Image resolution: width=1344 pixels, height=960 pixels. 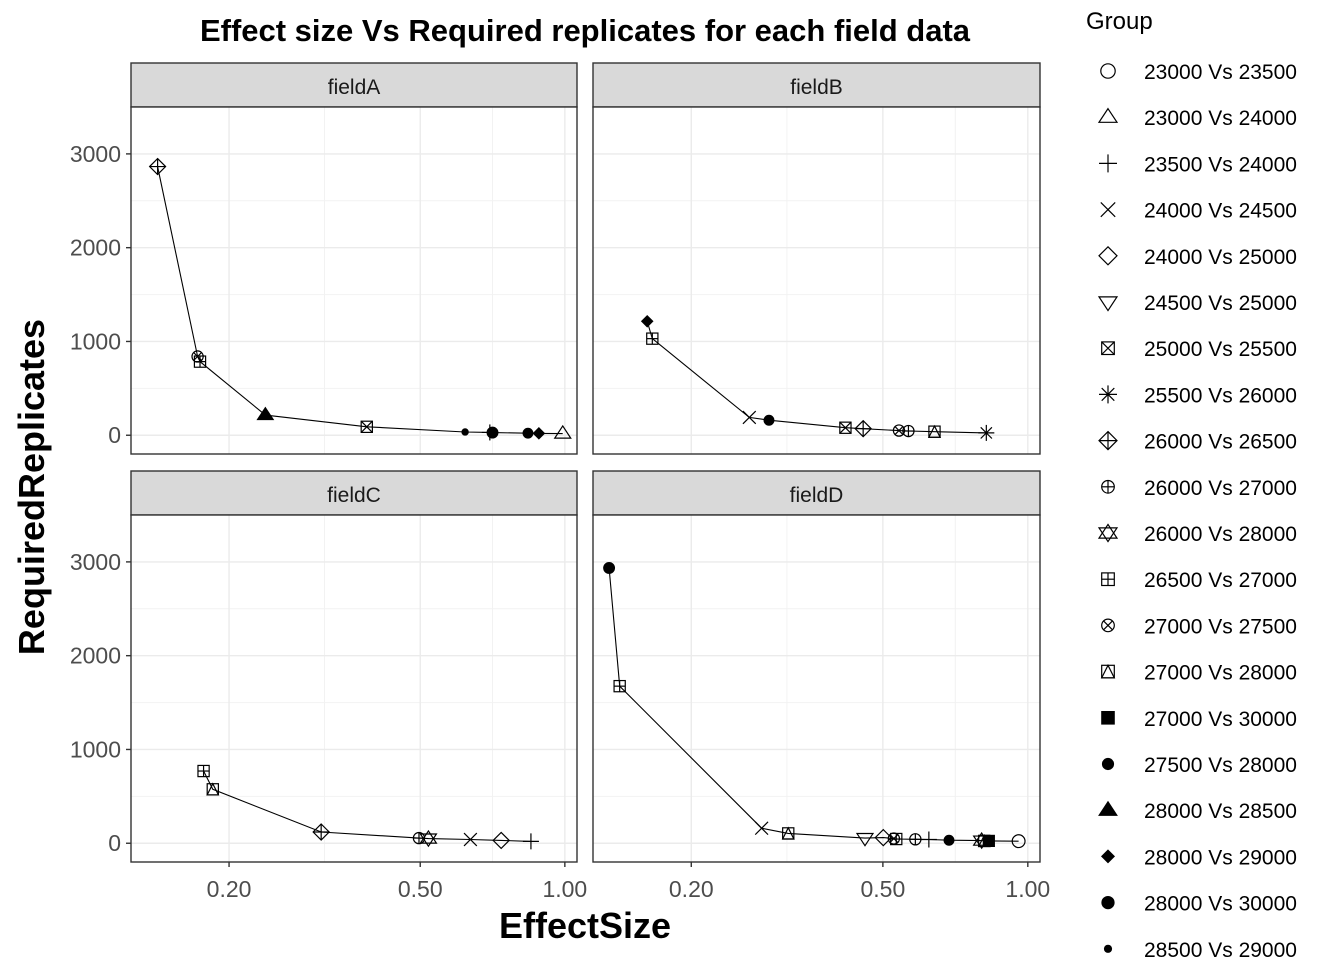 What do you see at coordinates (114, 435) in the screenshot?
I see `y-tick-label: 0` at bounding box center [114, 435].